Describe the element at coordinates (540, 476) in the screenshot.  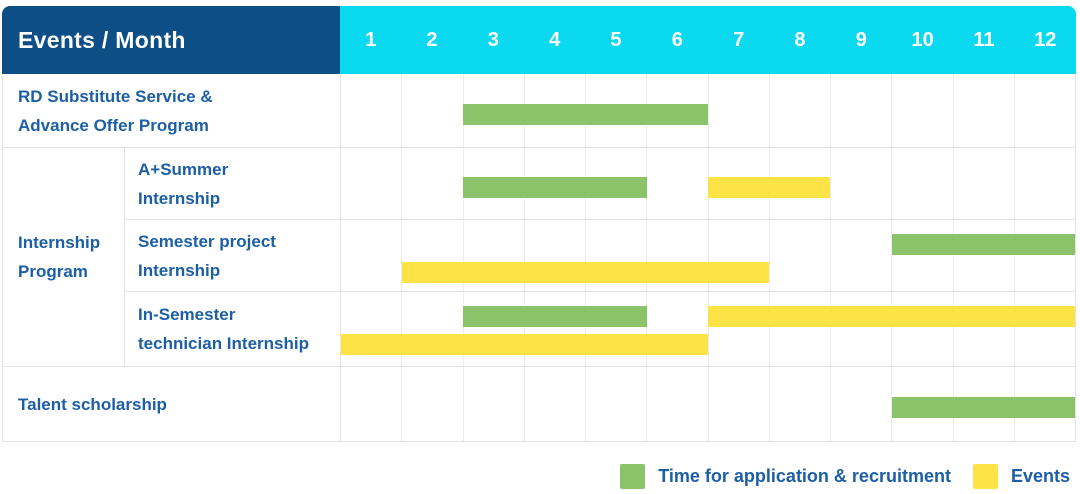
I see `legend: Time for application & recruitment Events` at that location.